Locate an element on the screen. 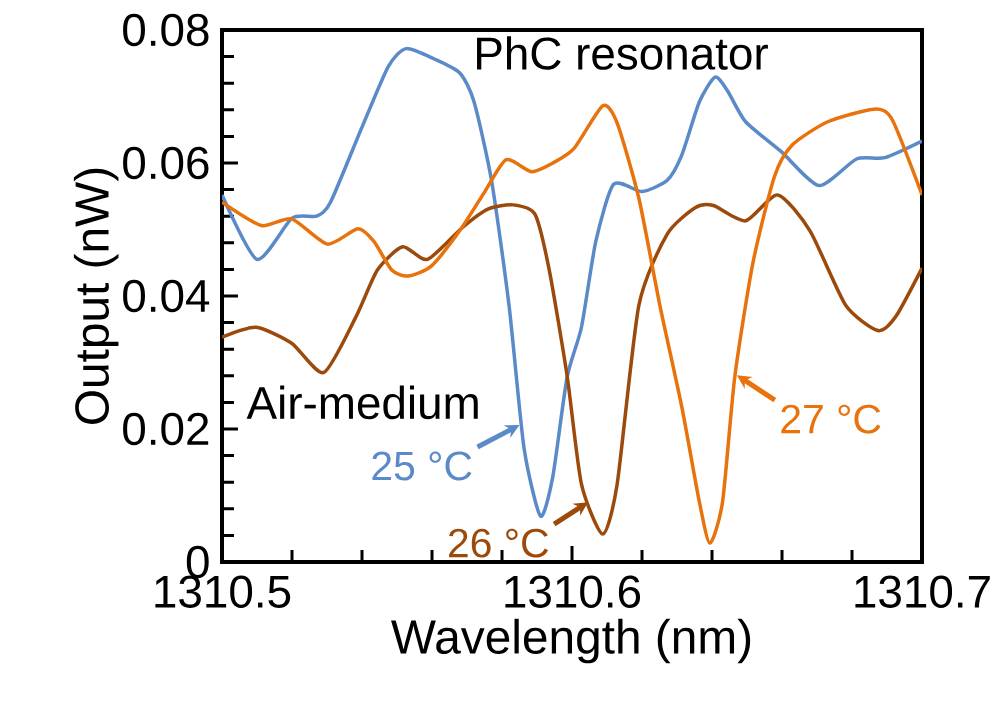 This screenshot has height=722, width=1001. annotation: PhC resonator is located at coordinates (622, 53).